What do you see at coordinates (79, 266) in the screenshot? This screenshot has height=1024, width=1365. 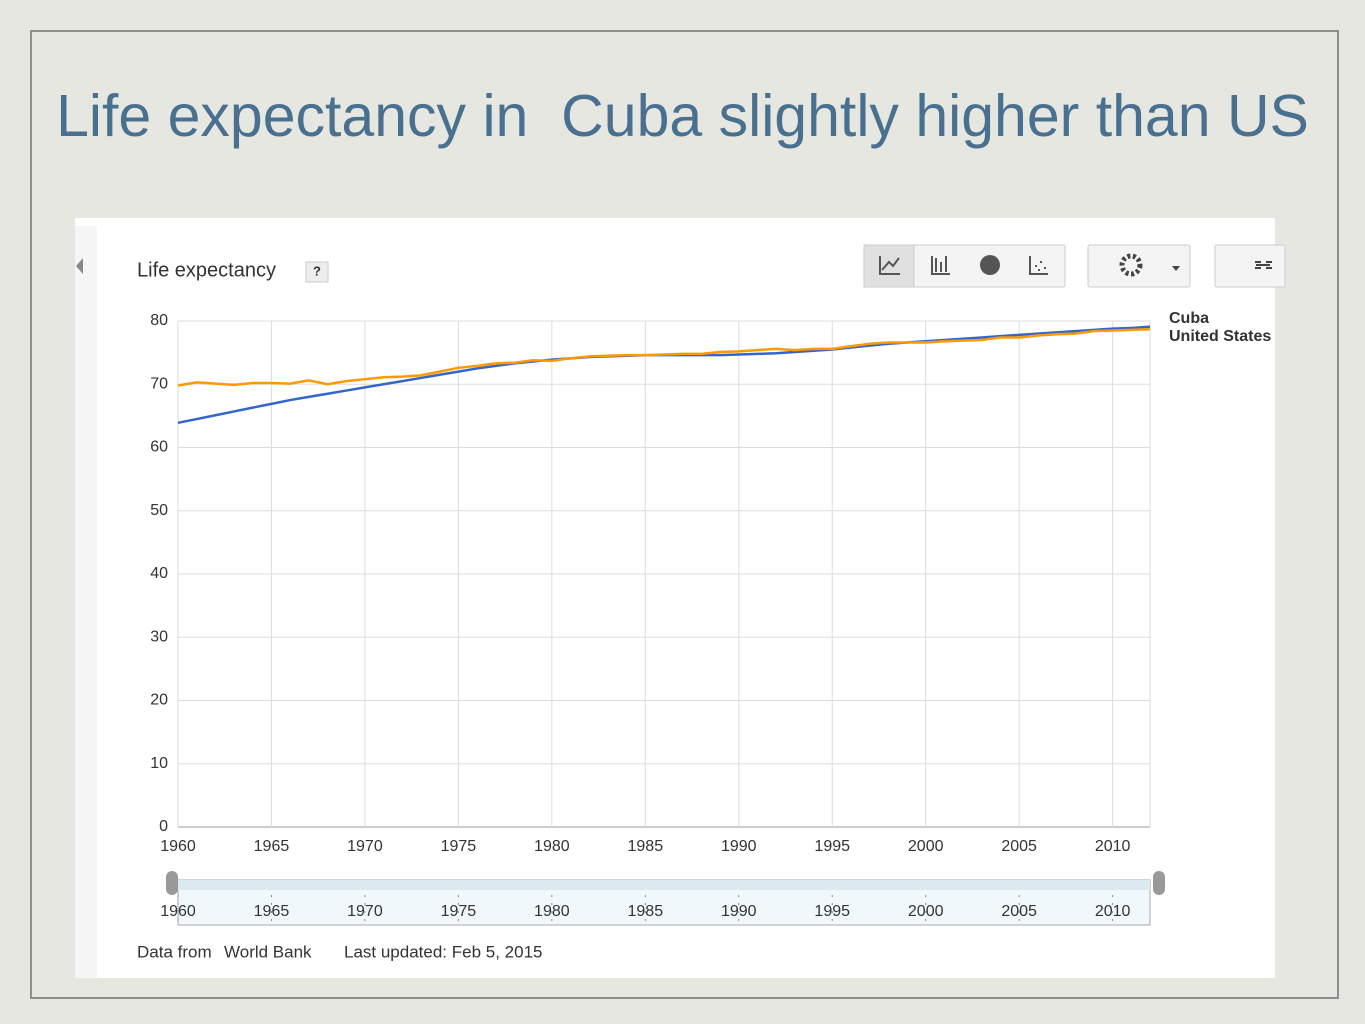 I see `collapse-arrow` at bounding box center [79, 266].